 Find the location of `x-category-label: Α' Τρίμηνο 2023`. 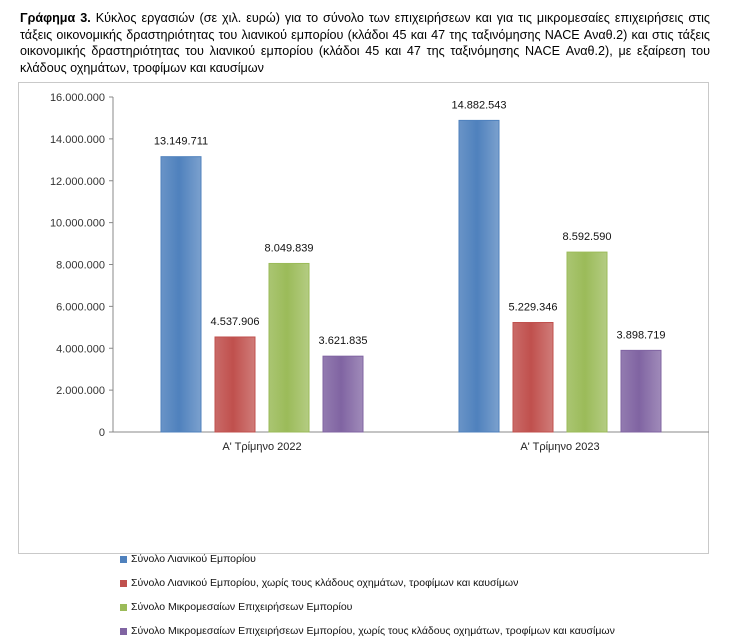

x-category-label: Α' Τρίμηνο 2023 is located at coordinates (559, 447).